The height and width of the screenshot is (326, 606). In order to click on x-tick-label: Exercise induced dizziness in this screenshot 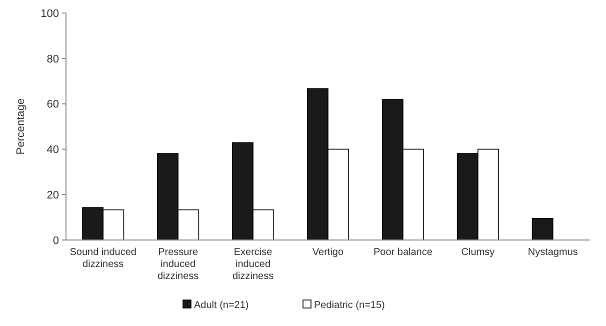, I will do `click(253, 264)`.